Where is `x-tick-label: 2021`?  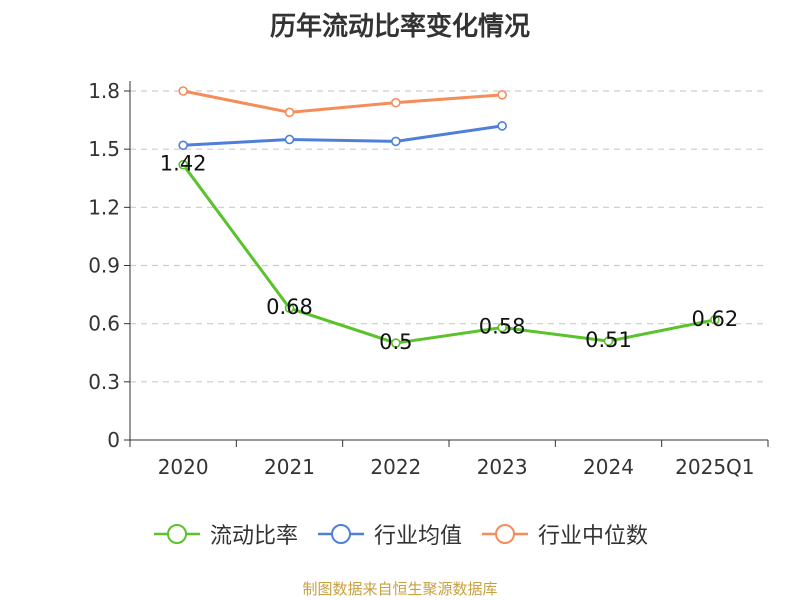
x-tick-label: 2021 is located at coordinates (289, 467).